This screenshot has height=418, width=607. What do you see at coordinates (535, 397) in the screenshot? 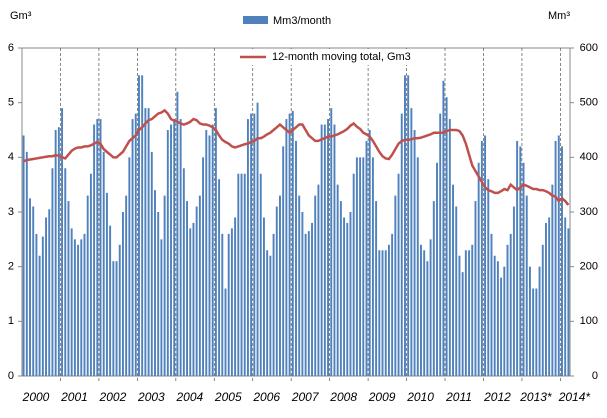
I see `x-tick-label: 2013*` at bounding box center [535, 397].